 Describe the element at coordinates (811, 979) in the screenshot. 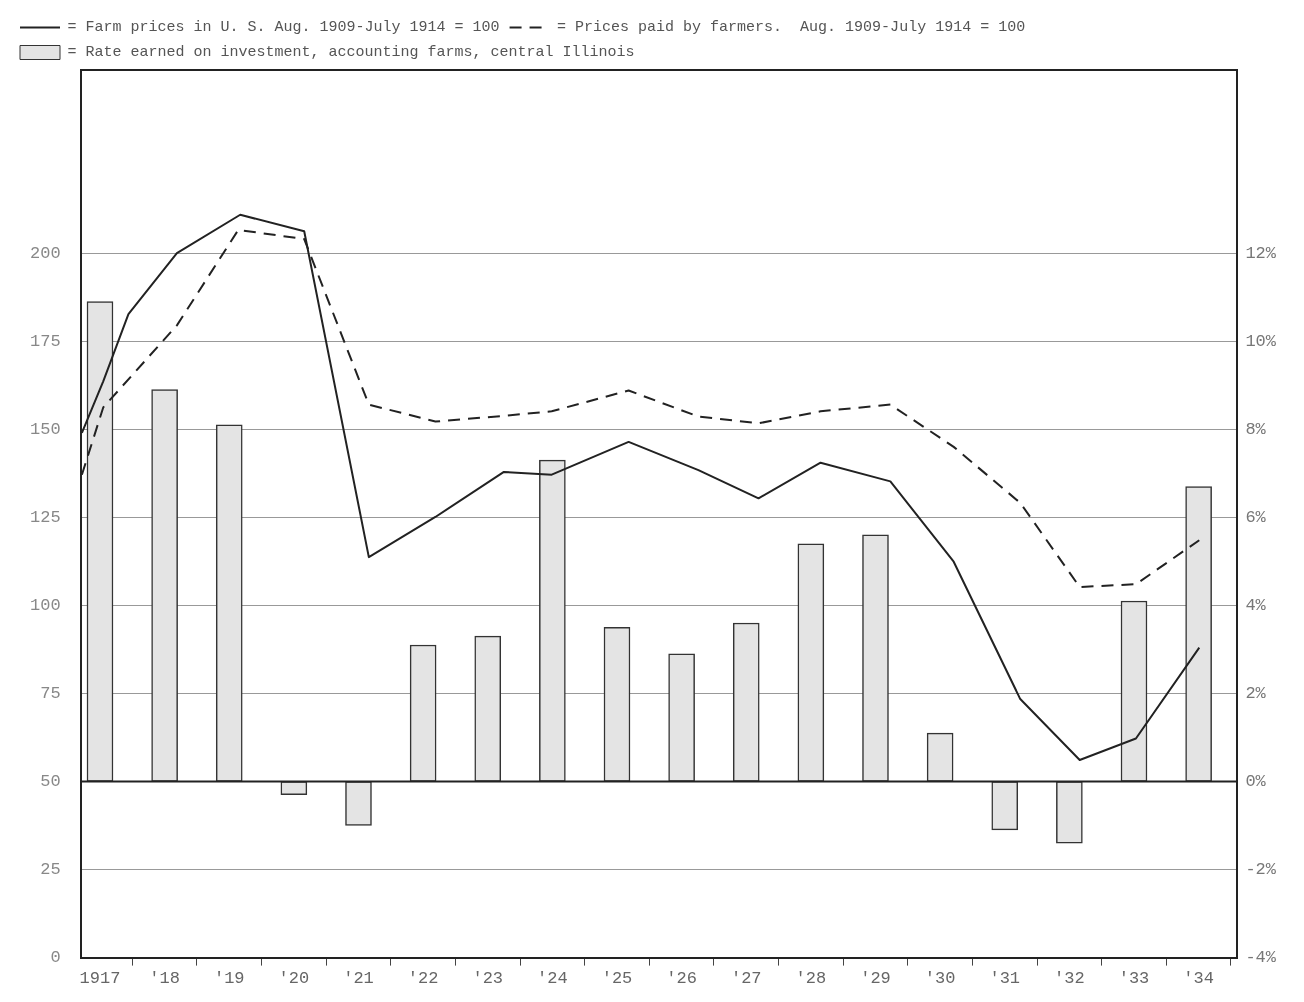

I see `x-tick-label: '28` at that location.